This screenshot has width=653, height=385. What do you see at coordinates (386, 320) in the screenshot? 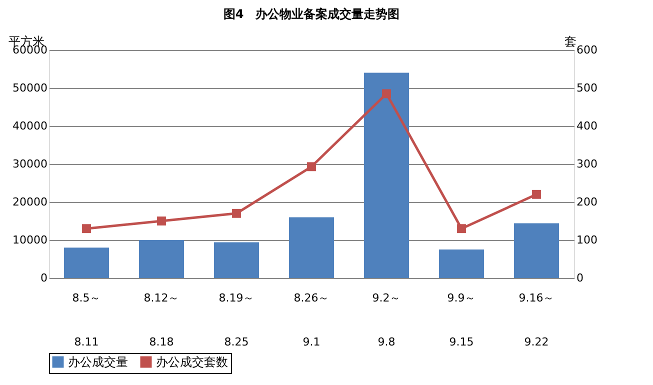
I see `category-label: 9.2～ 9.8` at bounding box center [386, 320].